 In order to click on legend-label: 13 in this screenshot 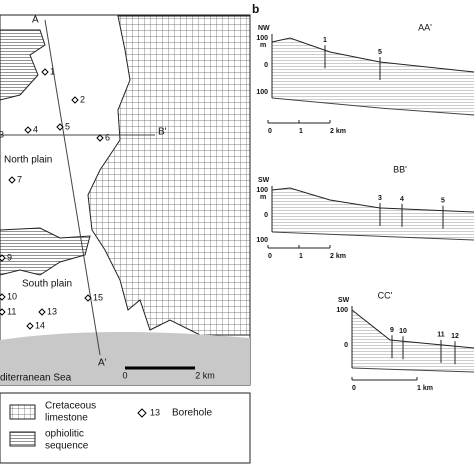, I will do `click(155, 412)`.